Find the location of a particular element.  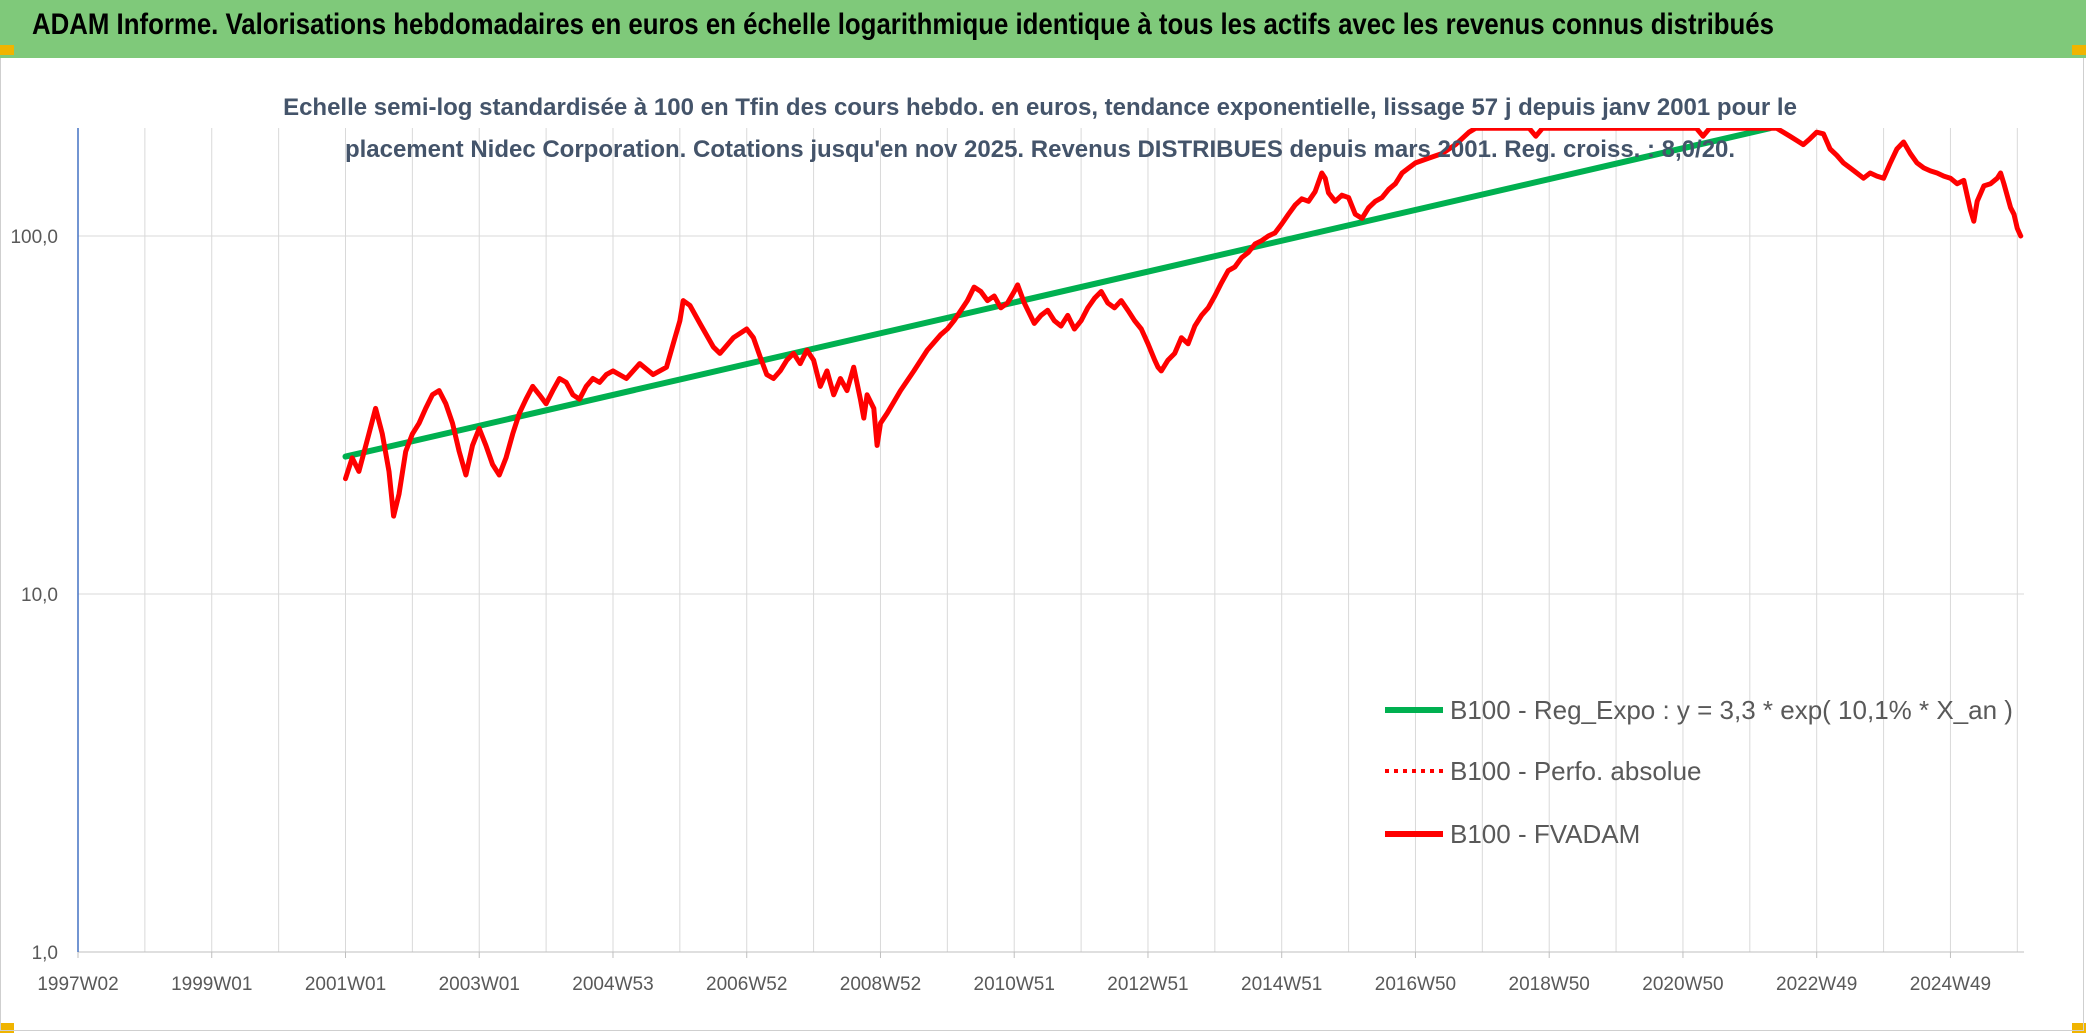

legend-label-fvadam: B100 - FVADAM is located at coordinates (1545, 834).